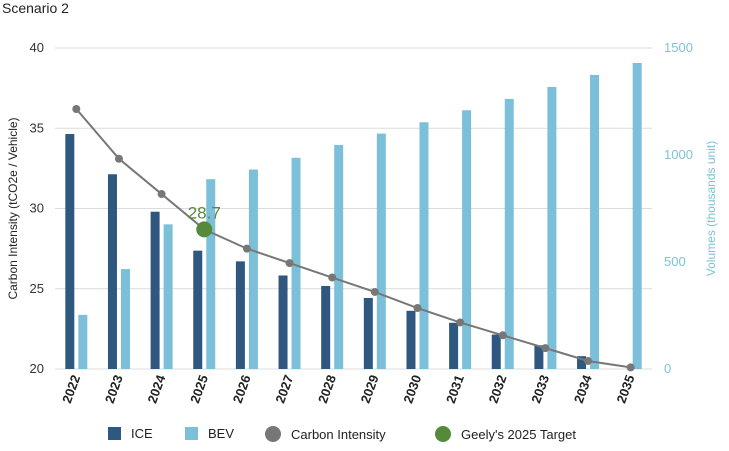 The image size is (729, 451). I want to click on y2-tick-label: 1000, so click(678, 154).